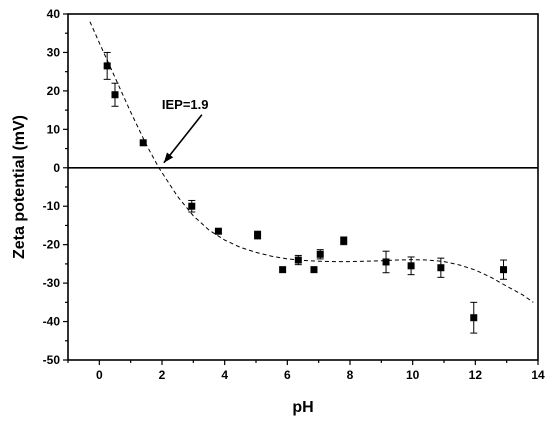 Image resolution: width=550 pixels, height=424 pixels. What do you see at coordinates (306, 371) in the screenshot?
I see `x-axis-ticks: 0 2 4 6 8 10 12 14` at bounding box center [306, 371].